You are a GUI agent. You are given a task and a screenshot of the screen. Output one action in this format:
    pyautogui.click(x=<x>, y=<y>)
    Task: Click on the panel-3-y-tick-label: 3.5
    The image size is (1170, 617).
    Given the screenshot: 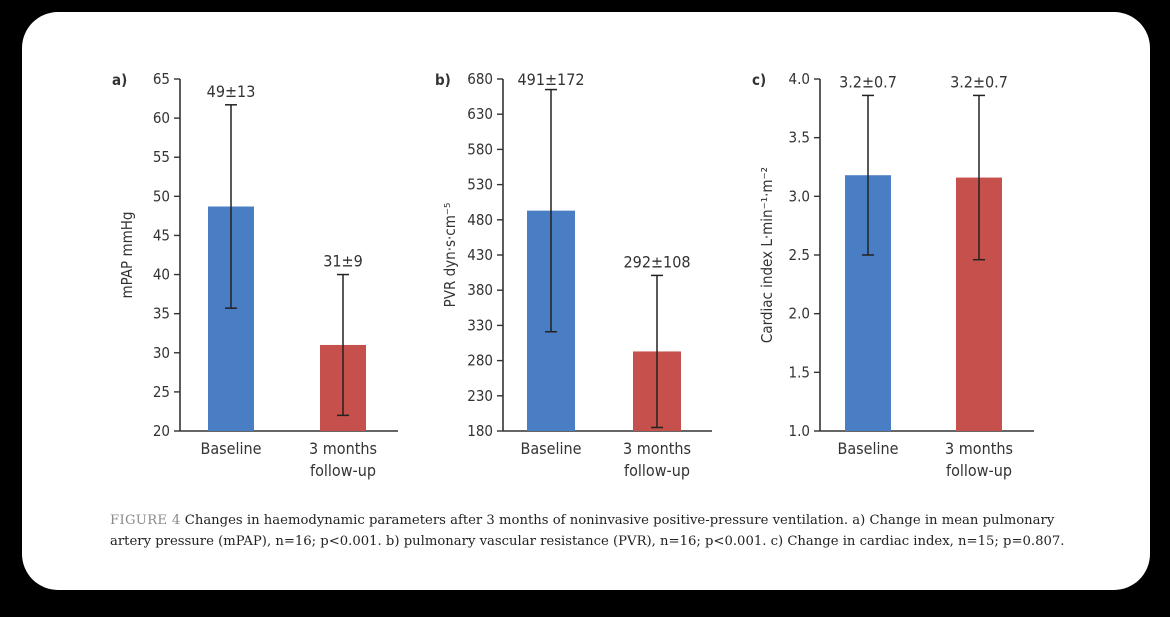 What is the action you would take?
    pyautogui.click(x=799, y=138)
    